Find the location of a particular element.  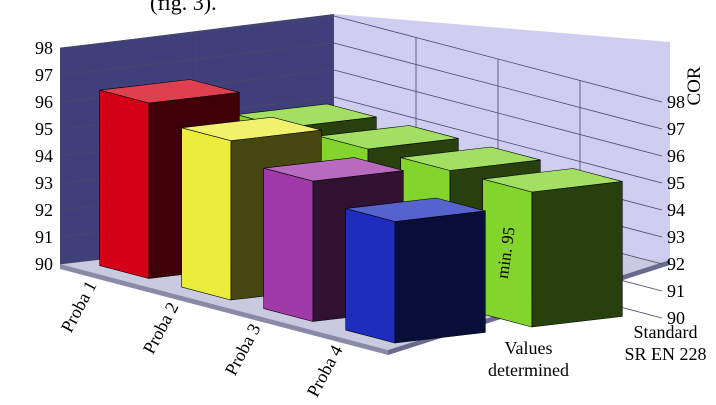

y-tick-left: 92 is located at coordinates (44, 210).